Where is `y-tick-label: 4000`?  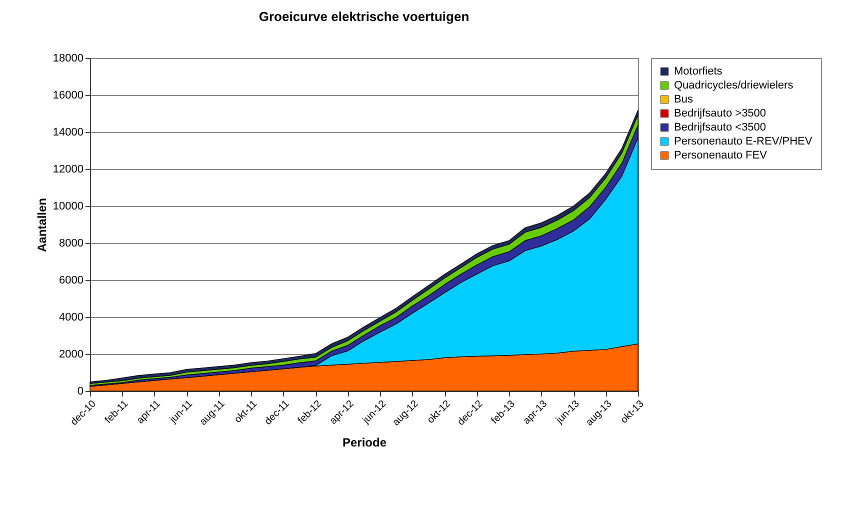 y-tick-label: 4000 is located at coordinates (71, 318).